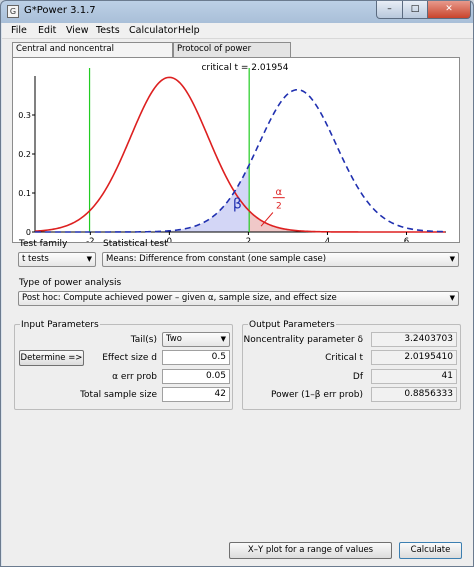 This screenshot has width=474, height=567. What do you see at coordinates (414, 339) in the screenshot?
I see `noncentrality-value: 3.2403703` at bounding box center [414, 339].